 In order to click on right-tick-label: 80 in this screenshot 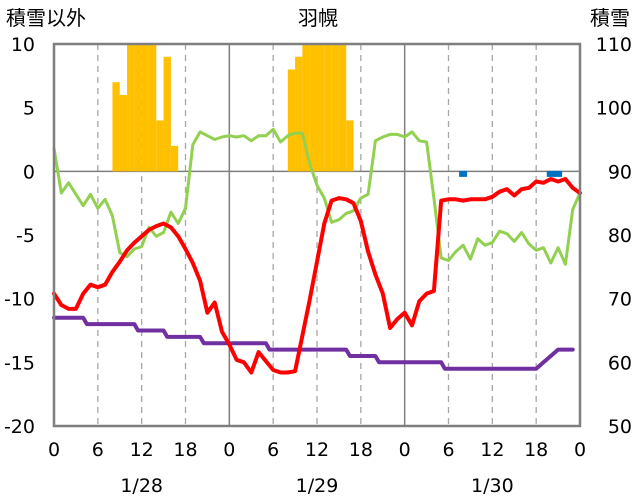, I will do `click(620, 236)`.